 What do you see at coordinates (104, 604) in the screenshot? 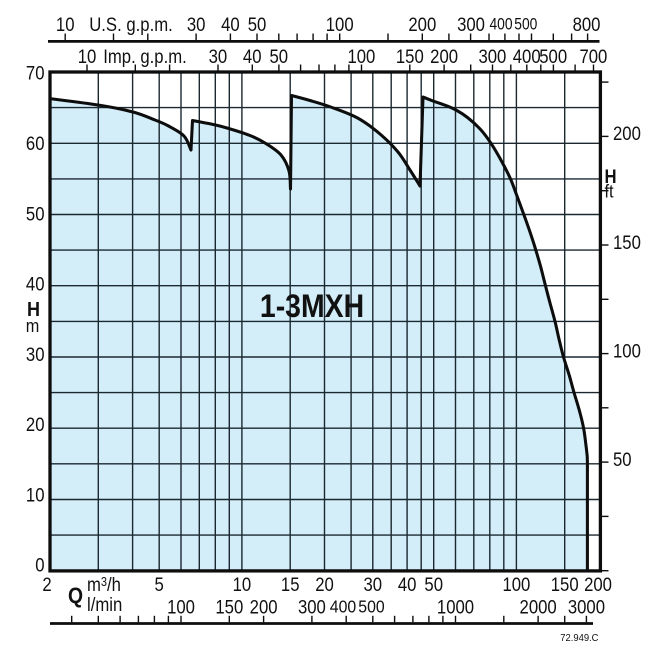
I see `svg-text: l/min` at bounding box center [104, 604].